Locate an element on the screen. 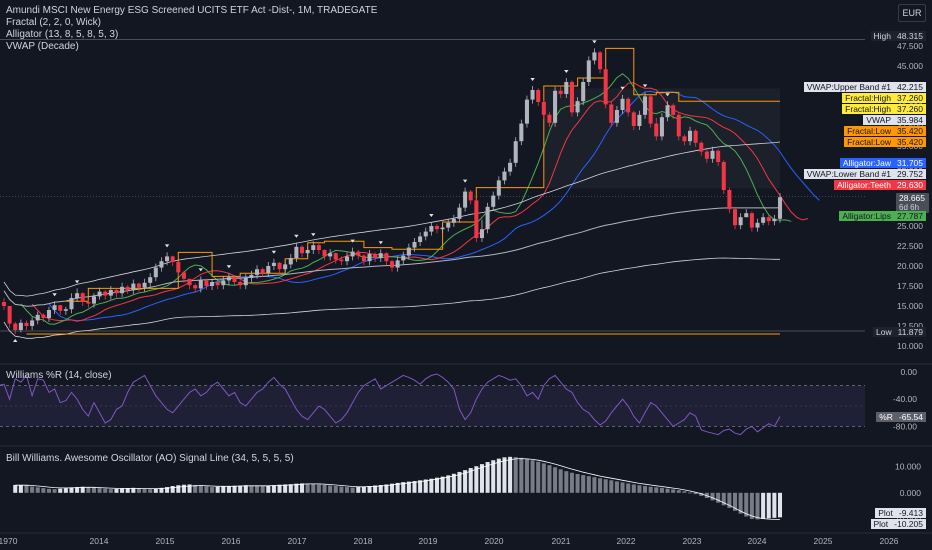 The image size is (932, 550). currency-button: EUR is located at coordinates (912, 13).